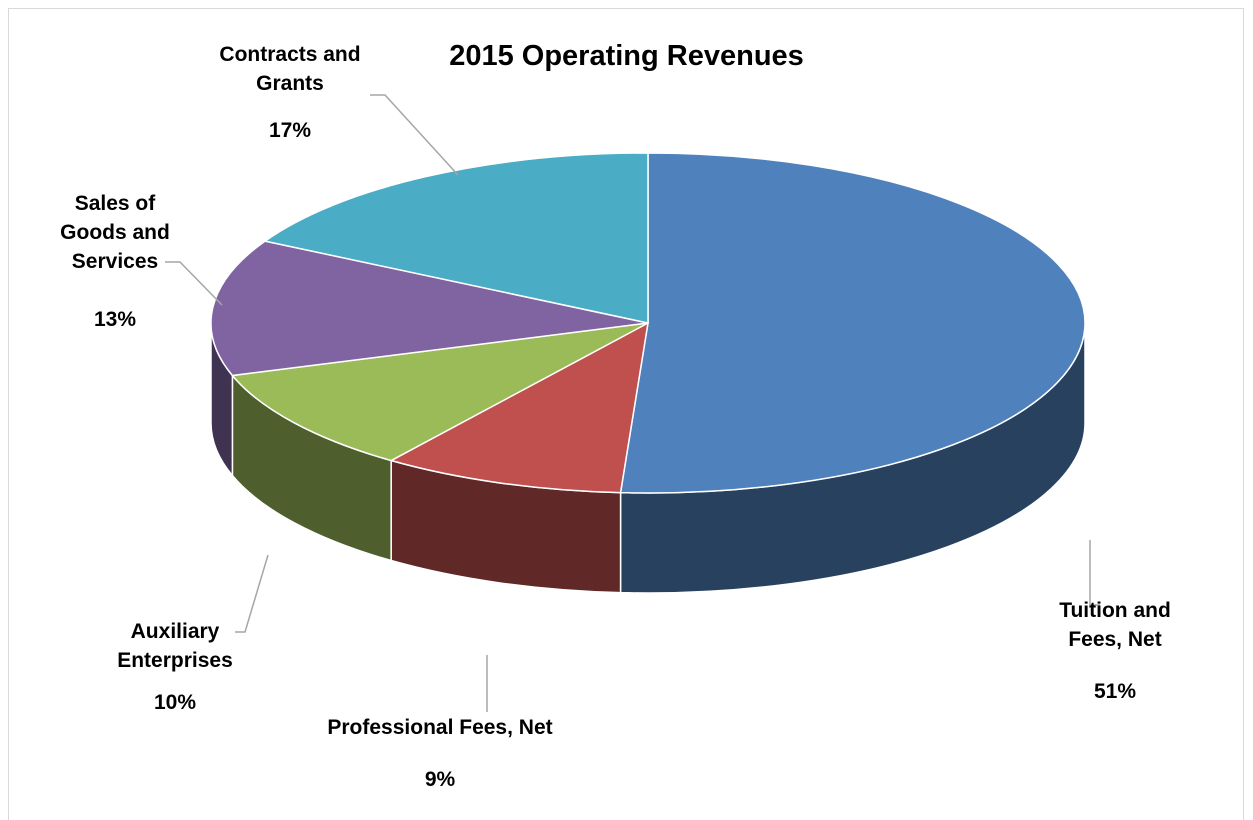 Image resolution: width=1253 pixels, height=820 pixels. What do you see at coordinates (115, 232) in the screenshot?
I see `category-label: Sales of Goods and Services` at bounding box center [115, 232].